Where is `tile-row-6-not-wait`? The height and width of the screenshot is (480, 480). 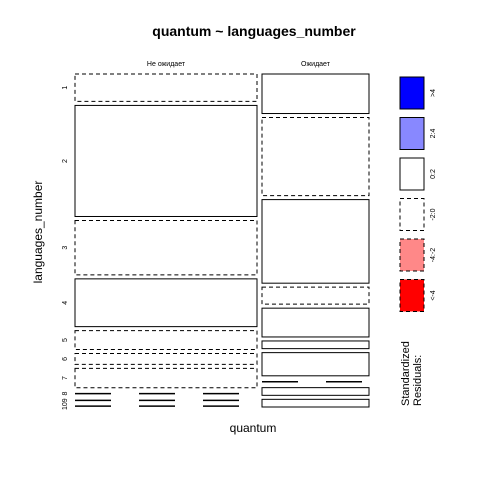
tile-row-6-not-wait is located at coordinates (166, 359).